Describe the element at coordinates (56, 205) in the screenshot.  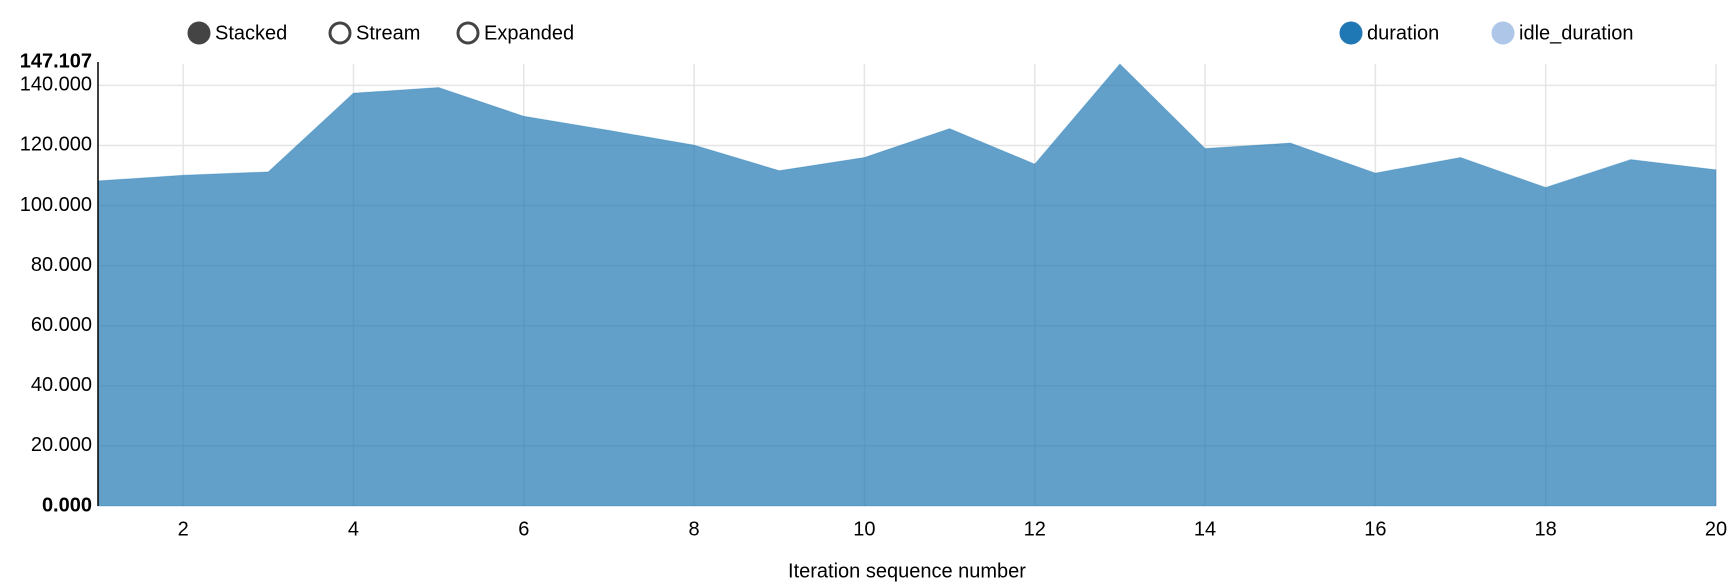
I see `y-tick-label: 100.000` at that location.